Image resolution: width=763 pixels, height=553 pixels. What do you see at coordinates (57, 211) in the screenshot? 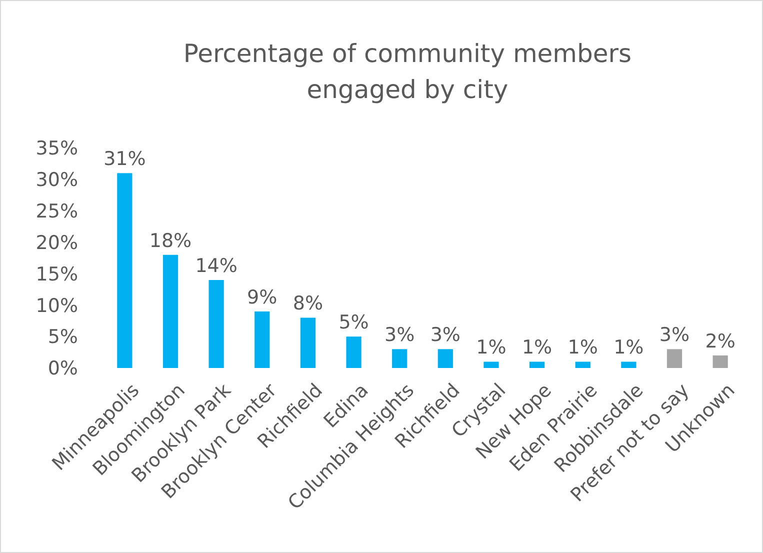
I see `y-tick-label: 25%` at bounding box center [57, 211].